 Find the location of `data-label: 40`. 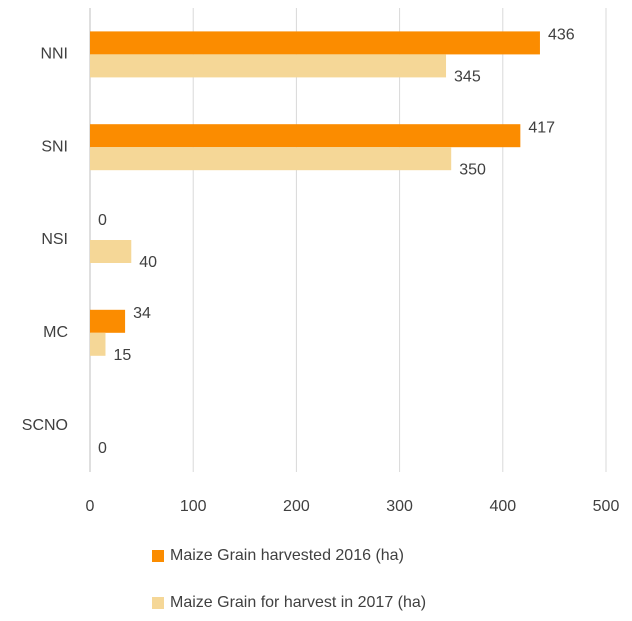

data-label: 40 is located at coordinates (148, 262).